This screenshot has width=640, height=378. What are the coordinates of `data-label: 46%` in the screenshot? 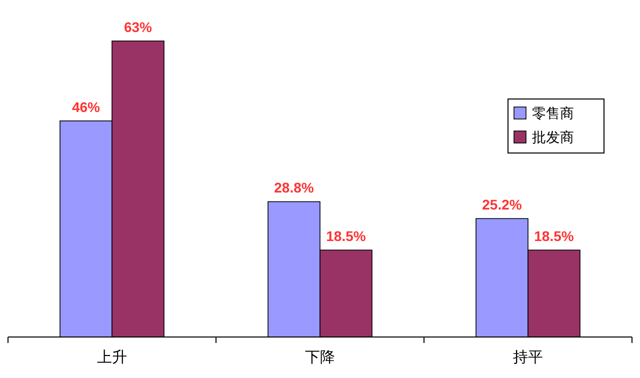 It's located at (86, 106).